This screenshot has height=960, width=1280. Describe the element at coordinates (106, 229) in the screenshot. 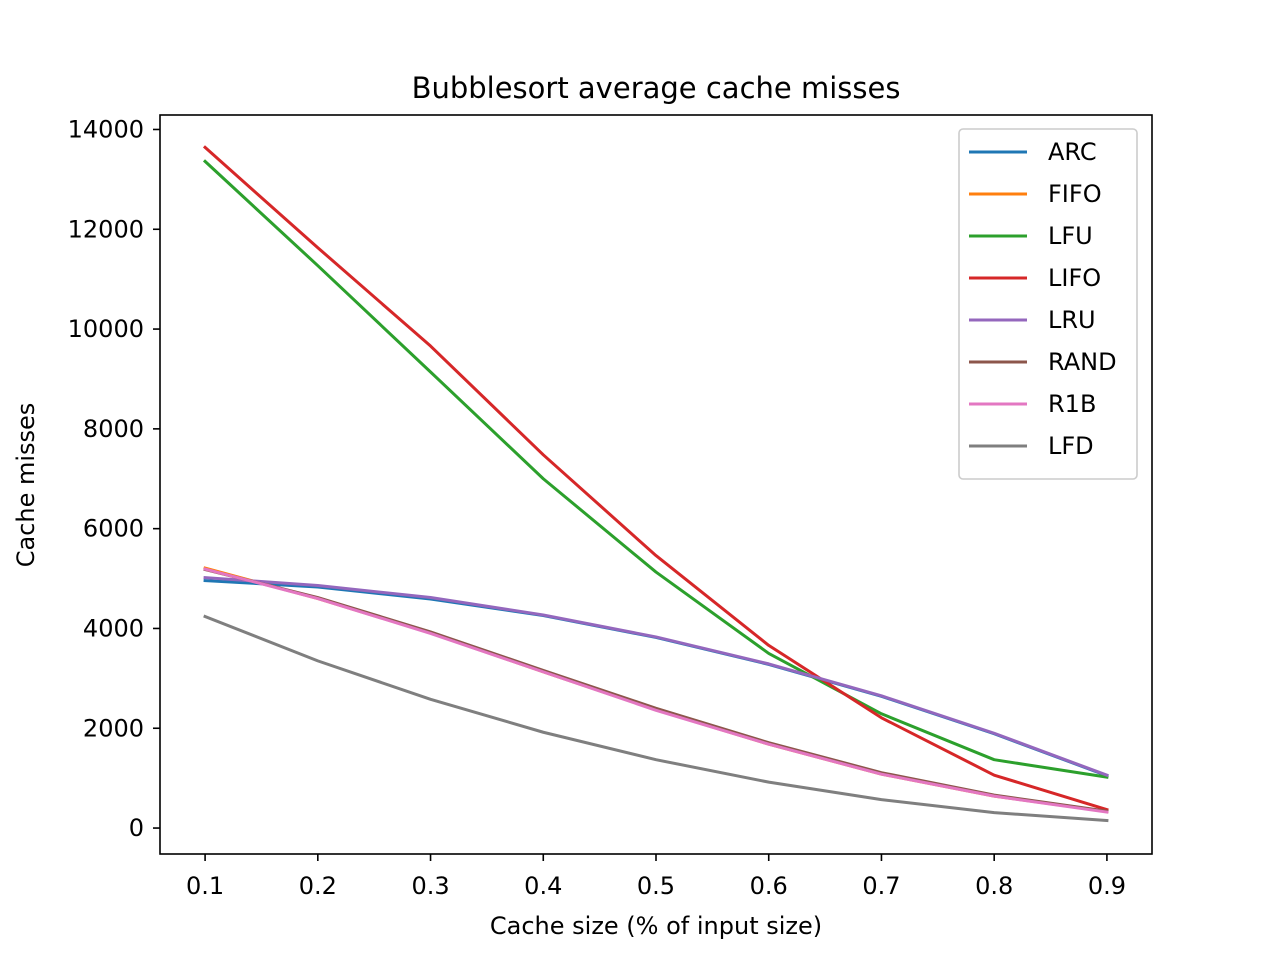

I see `y-tick-label: 12000` at that location.